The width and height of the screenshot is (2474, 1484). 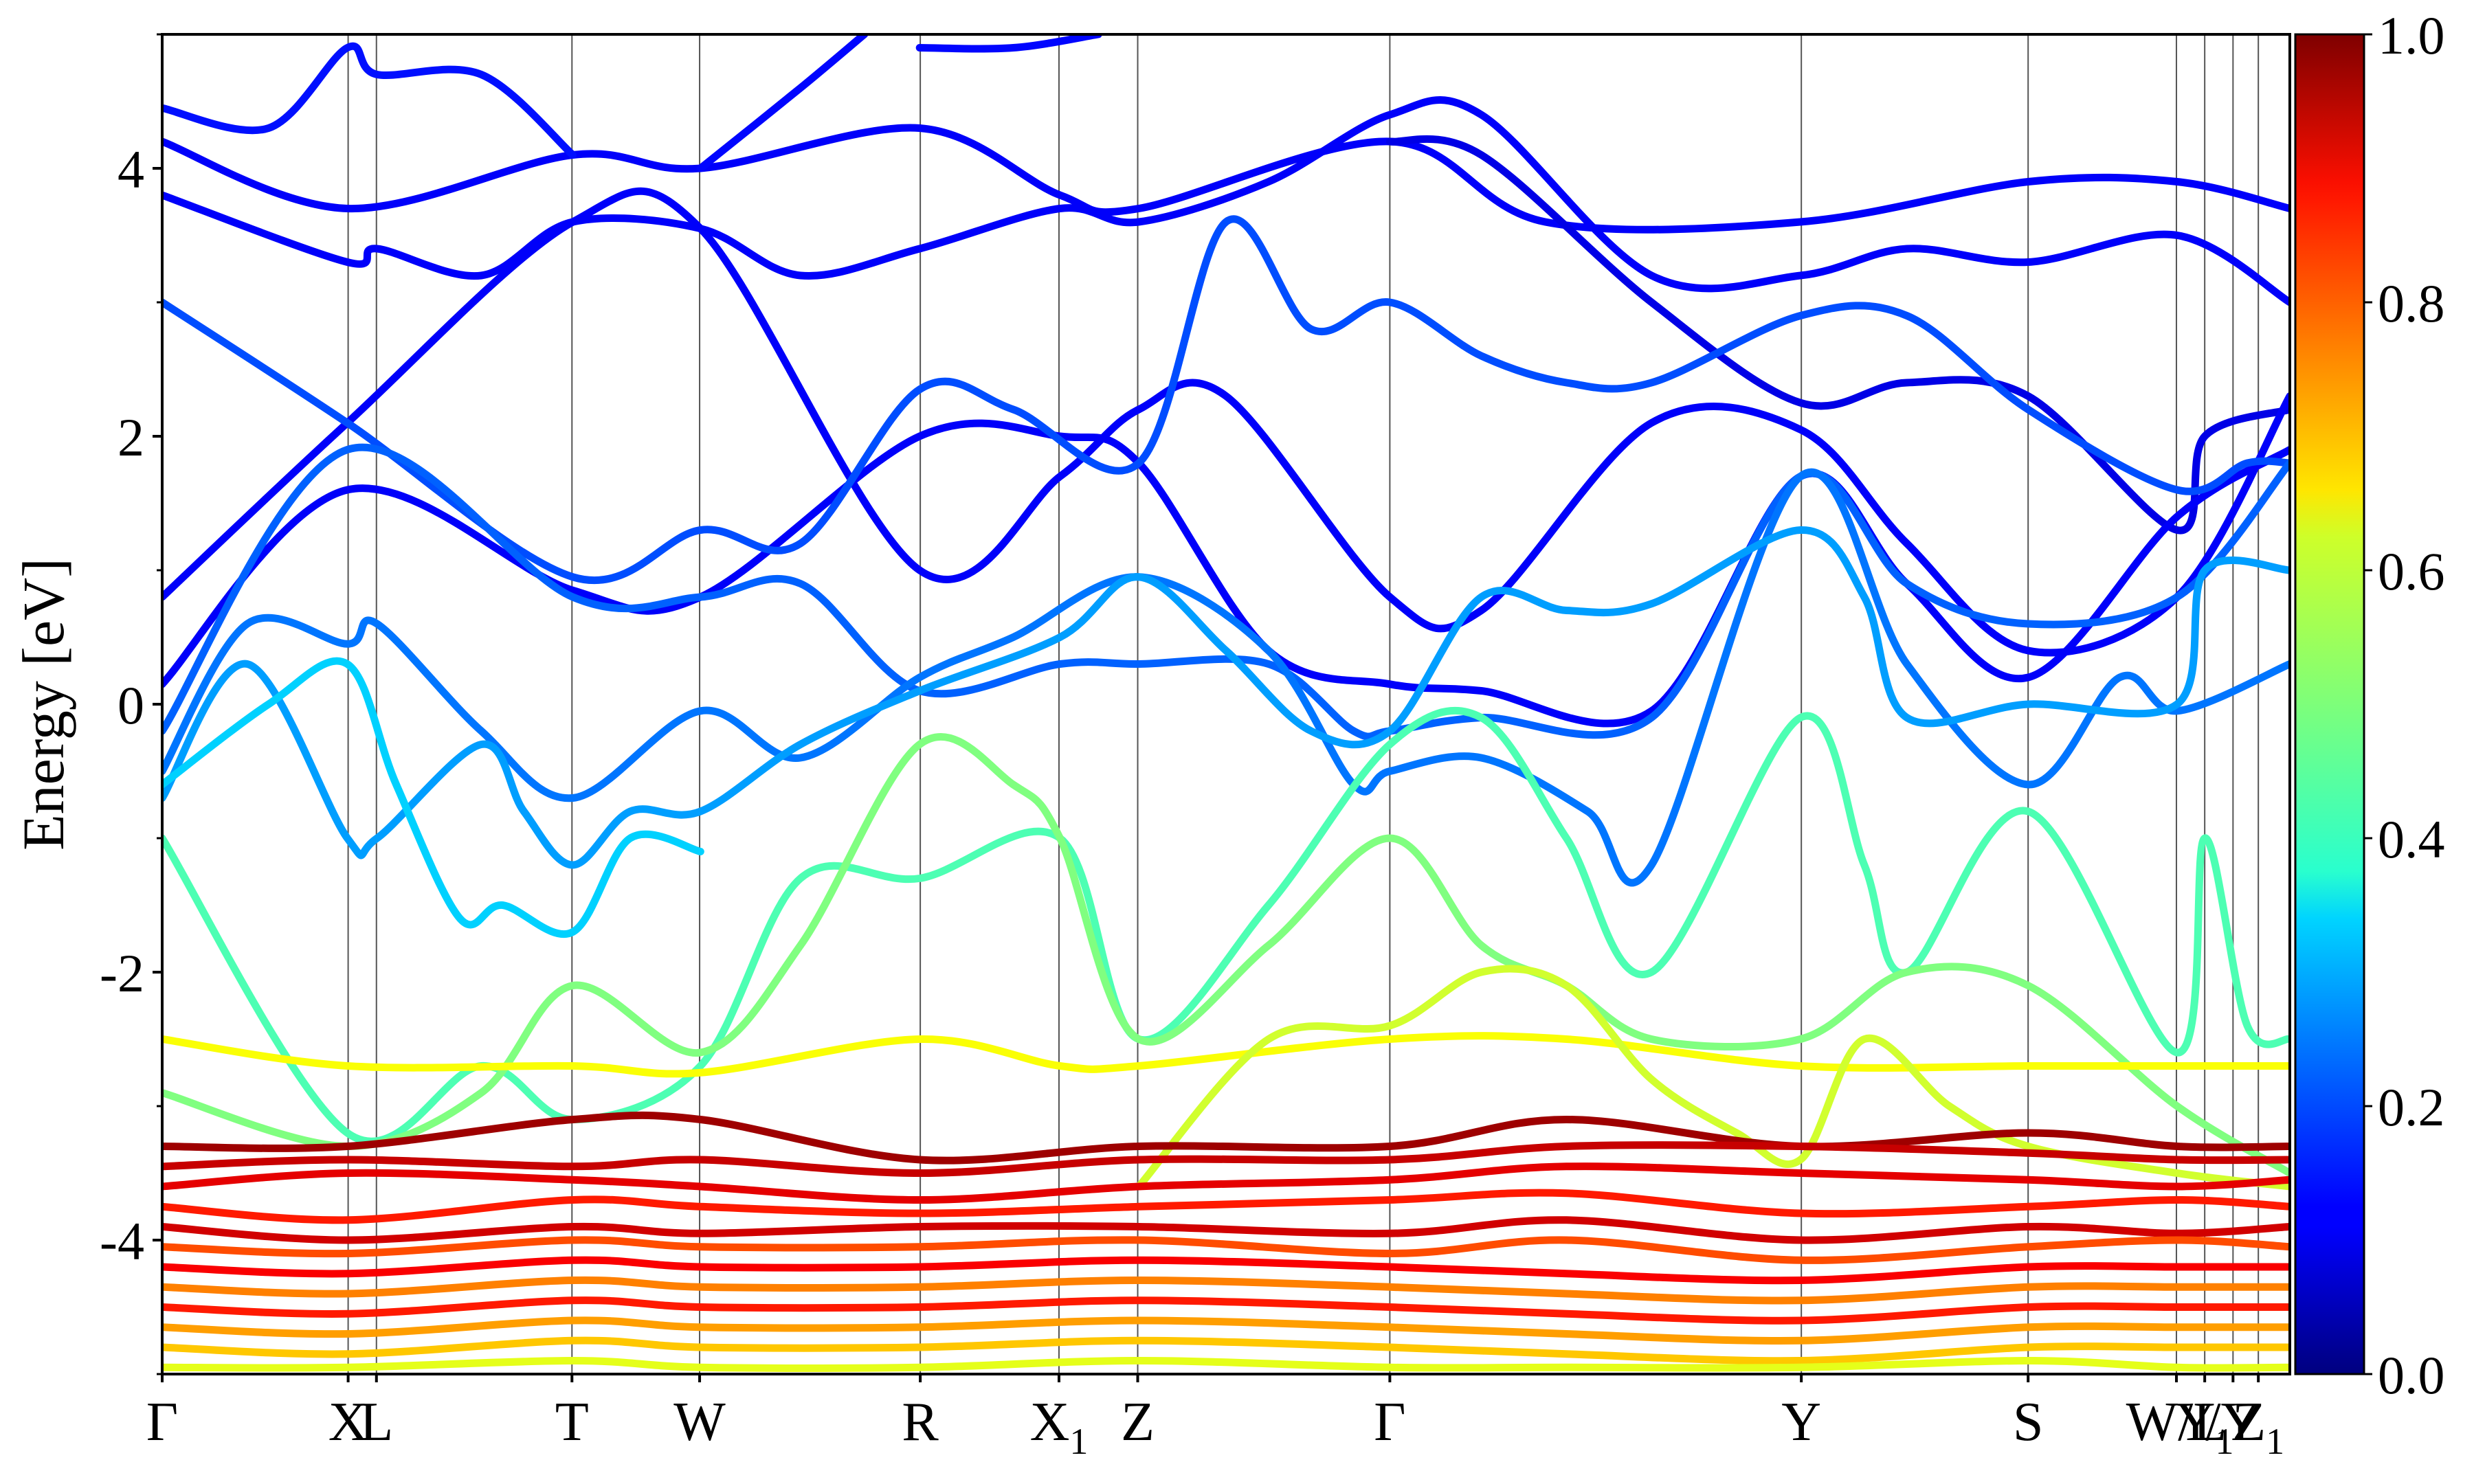 What do you see at coordinates (2411, 1107) in the screenshot?
I see `colorbar-tick-label: 0.2` at bounding box center [2411, 1107].